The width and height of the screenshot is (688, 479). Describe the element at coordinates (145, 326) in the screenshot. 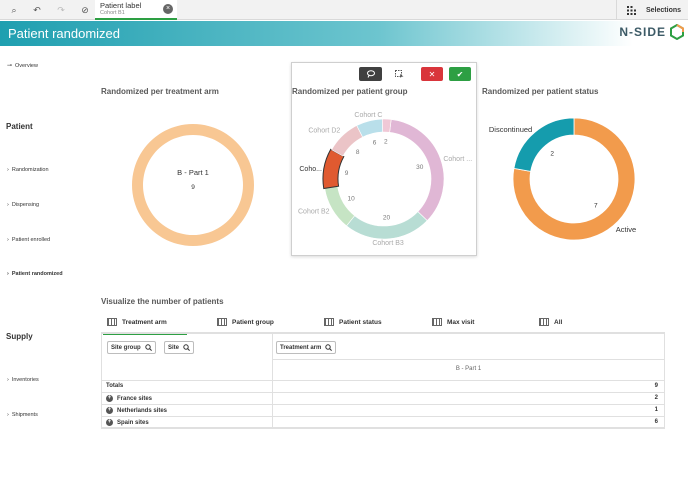

I see `tab-treatment-arm: Treatment arm` at that location.